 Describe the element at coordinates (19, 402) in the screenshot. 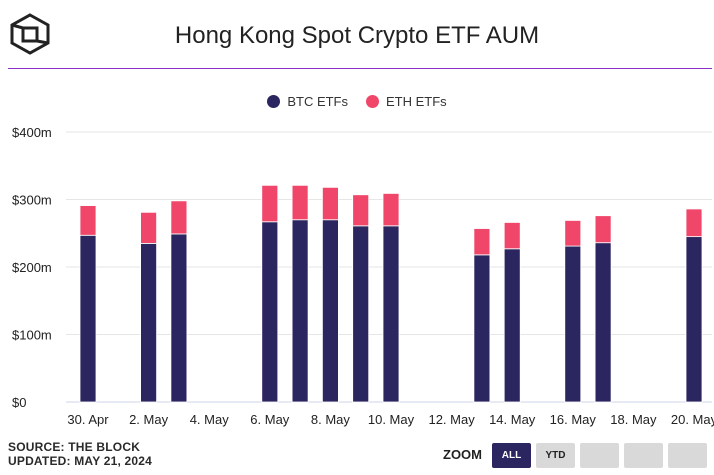

I see `y-tick-label: $0` at that location.